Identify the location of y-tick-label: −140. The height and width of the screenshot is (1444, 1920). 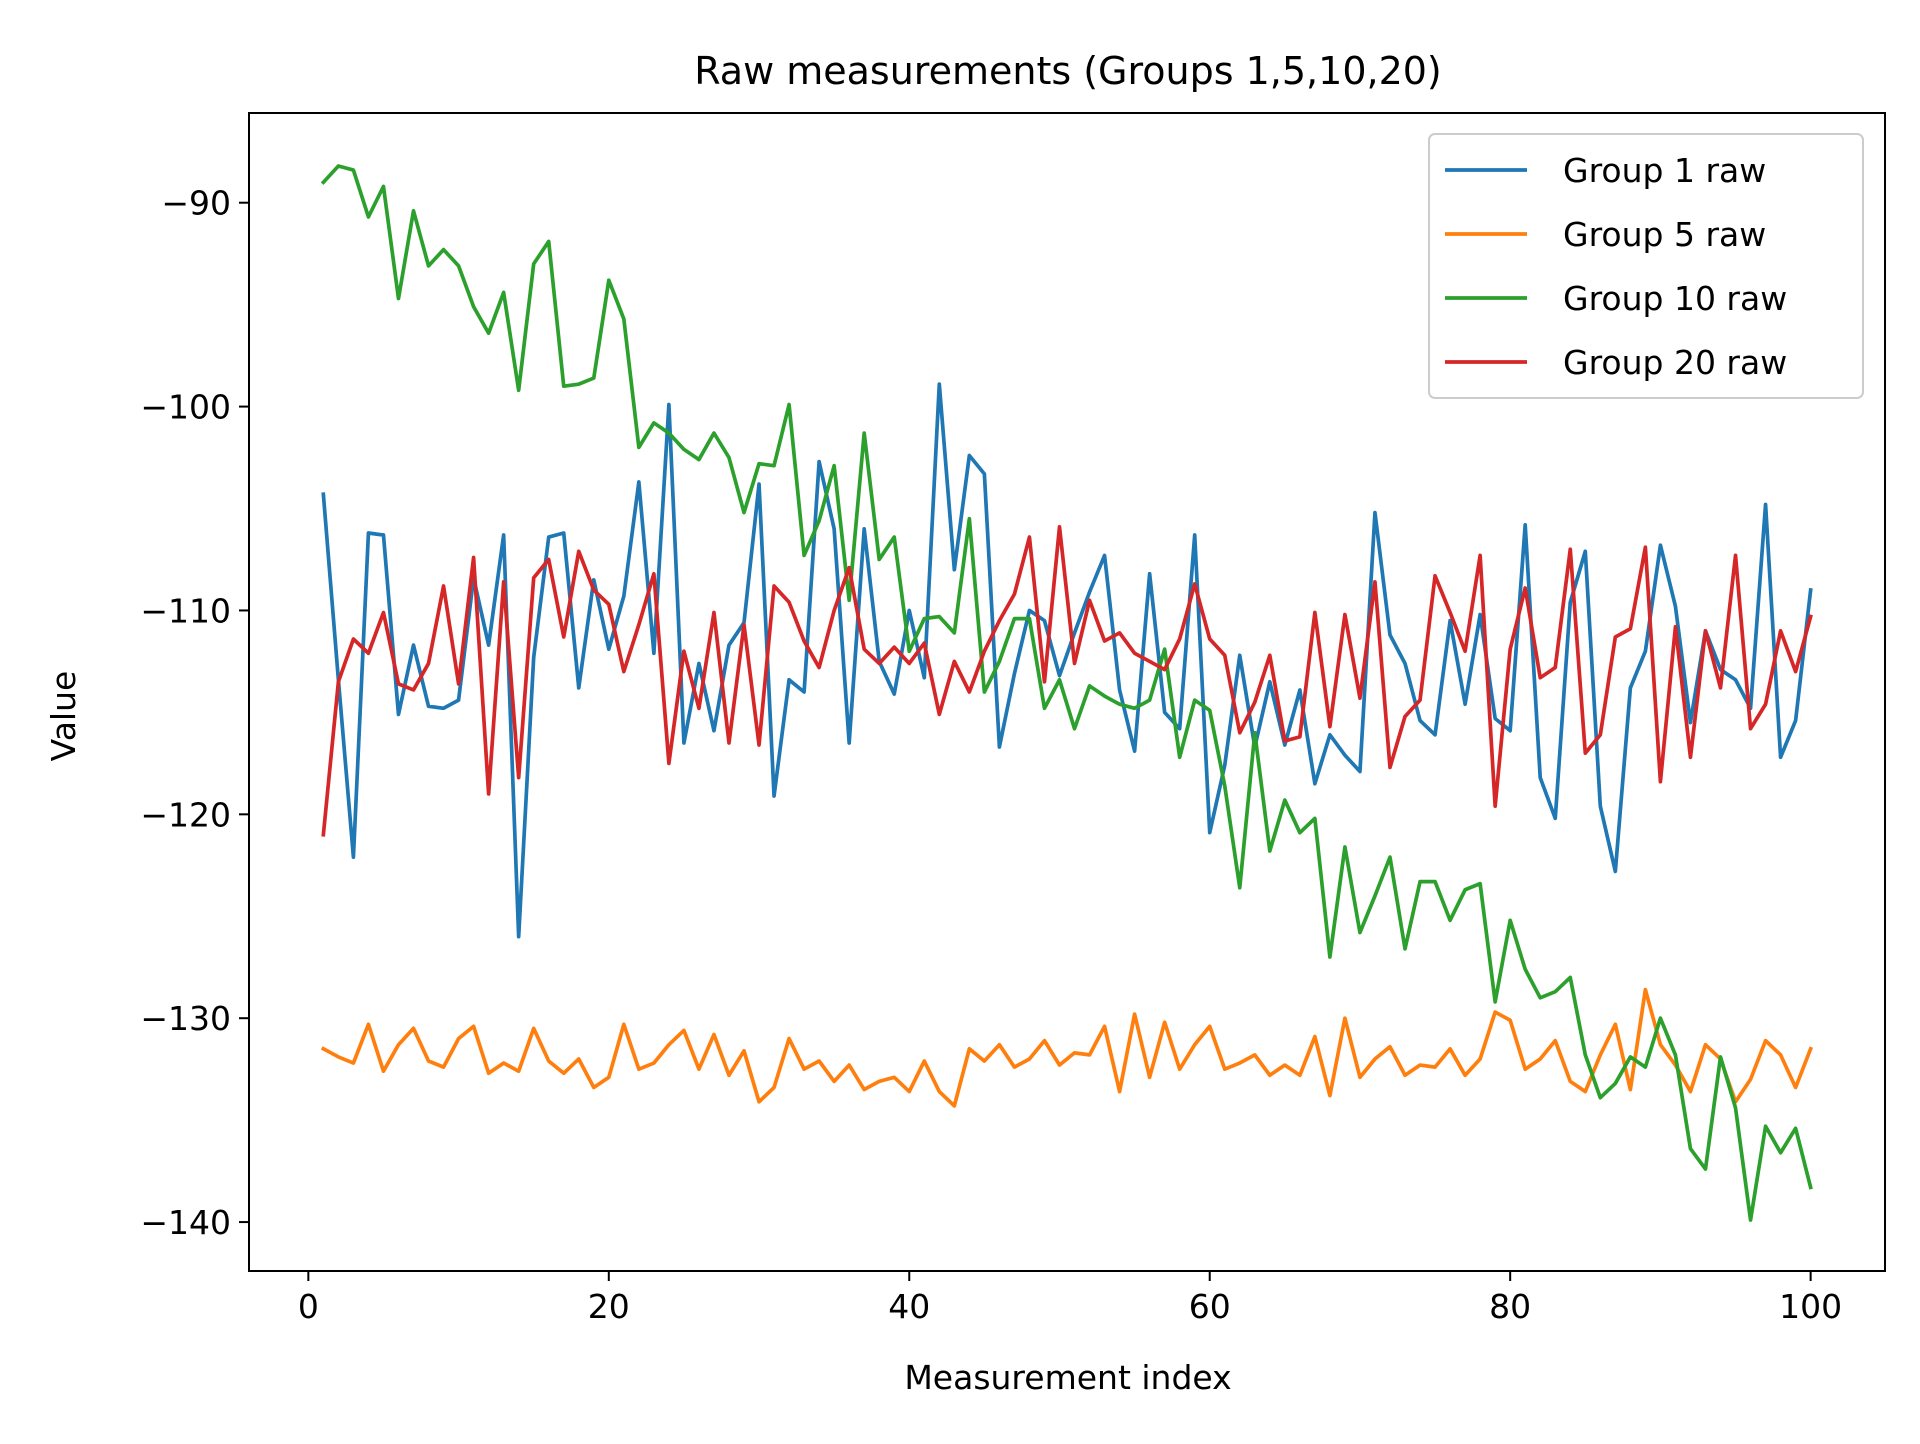
(185, 1222).